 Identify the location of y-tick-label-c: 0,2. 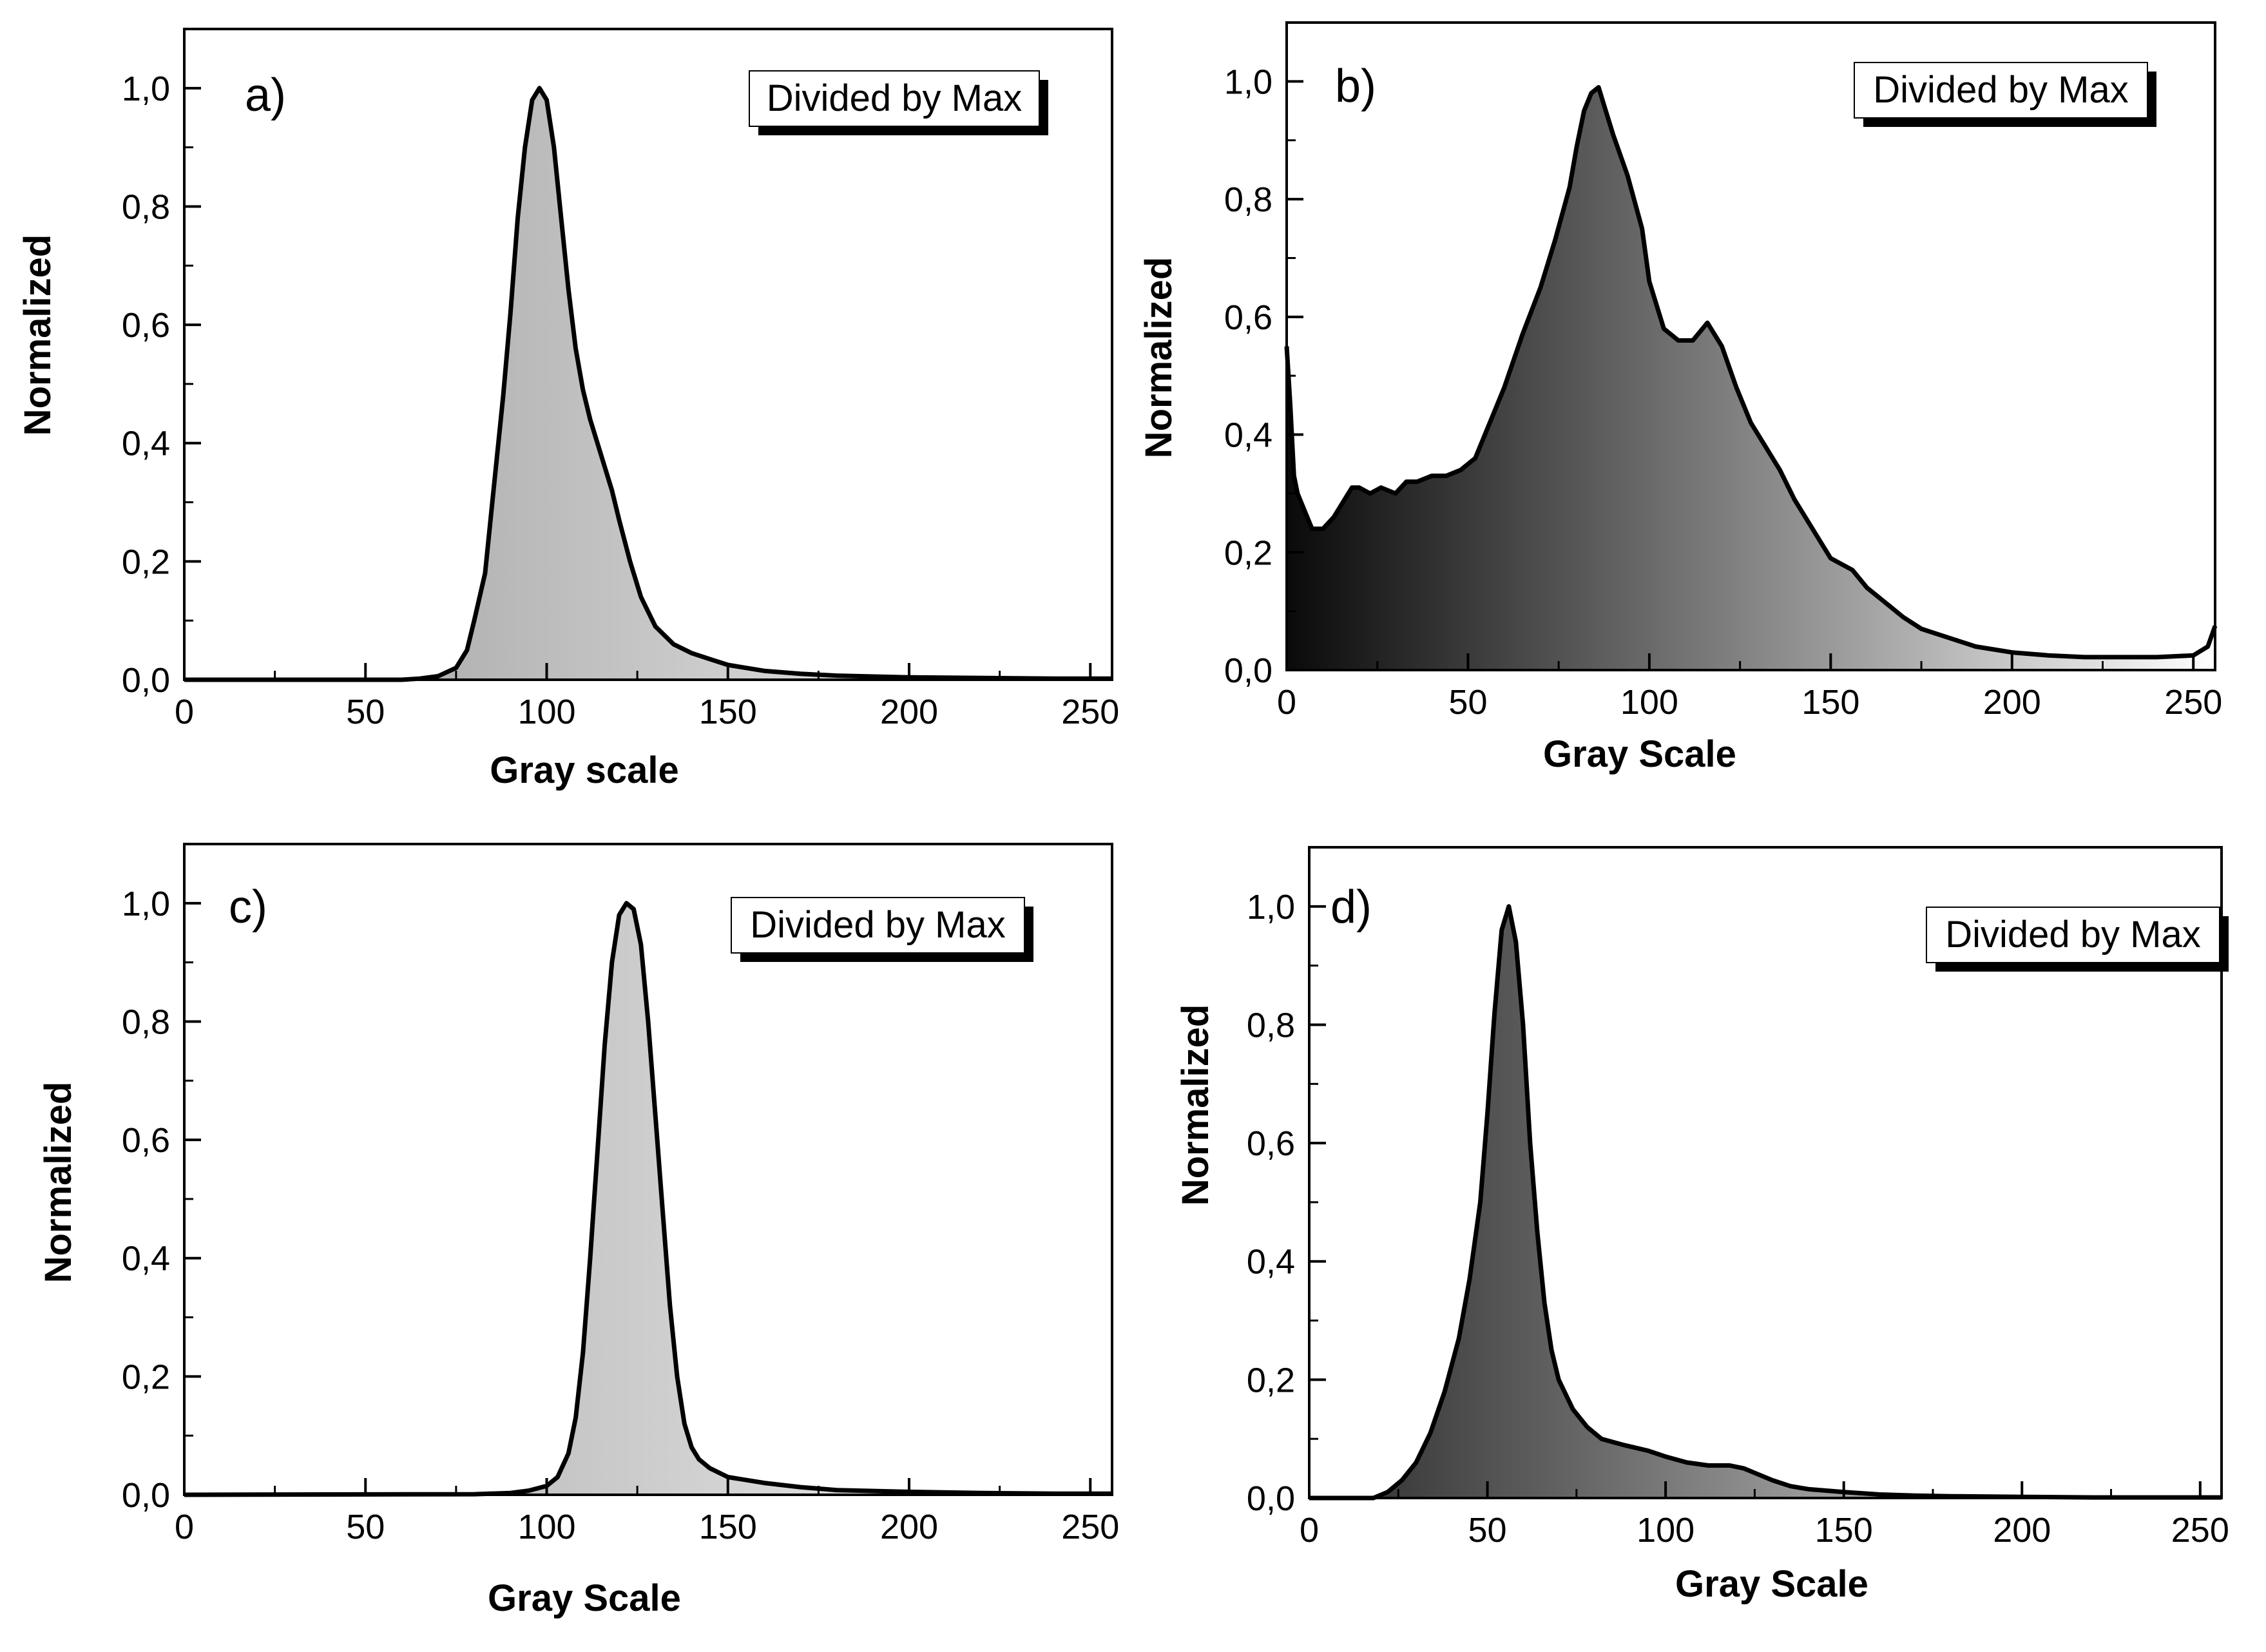
(146, 1377).